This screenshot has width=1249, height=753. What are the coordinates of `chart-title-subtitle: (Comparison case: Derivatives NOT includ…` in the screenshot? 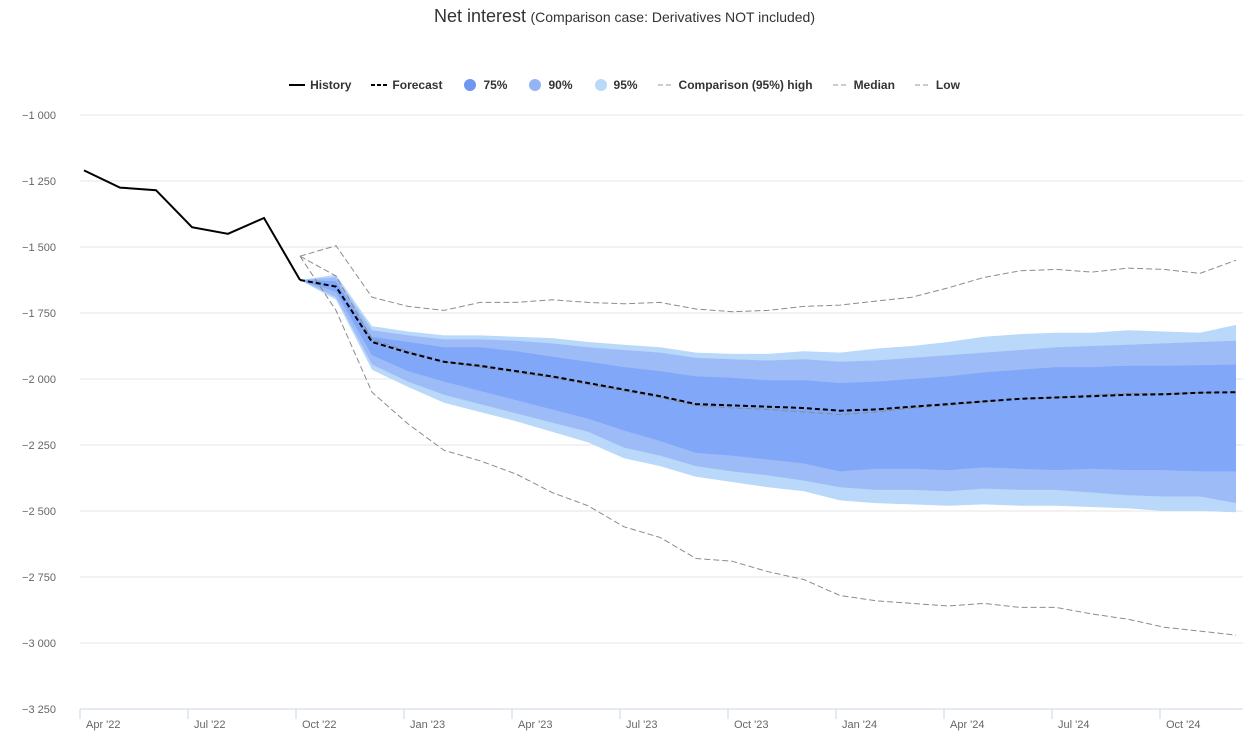 It's located at (672, 17).